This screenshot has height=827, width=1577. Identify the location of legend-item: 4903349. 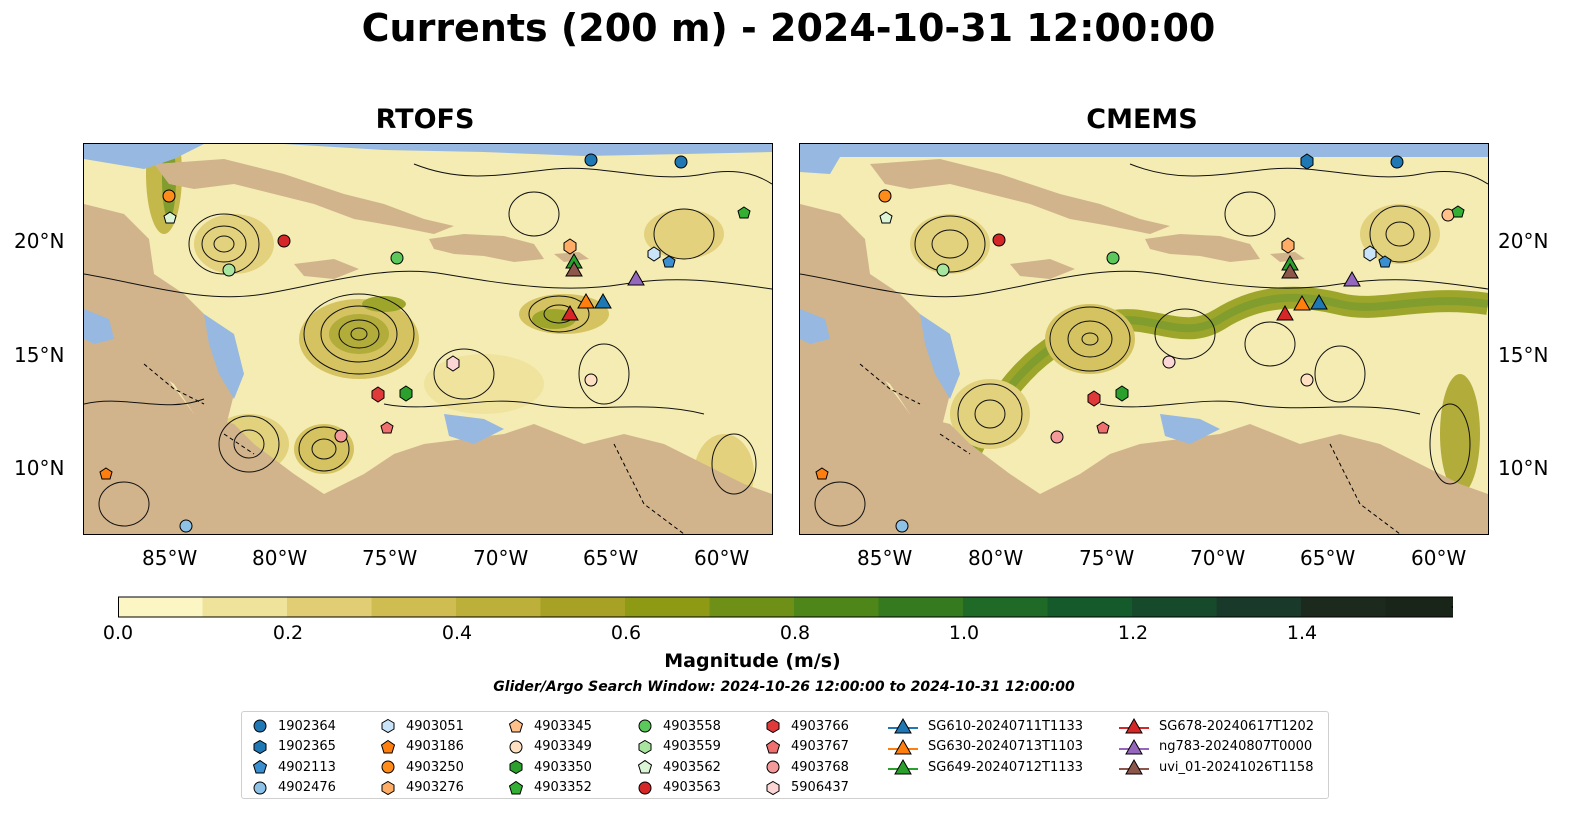
(550, 747).